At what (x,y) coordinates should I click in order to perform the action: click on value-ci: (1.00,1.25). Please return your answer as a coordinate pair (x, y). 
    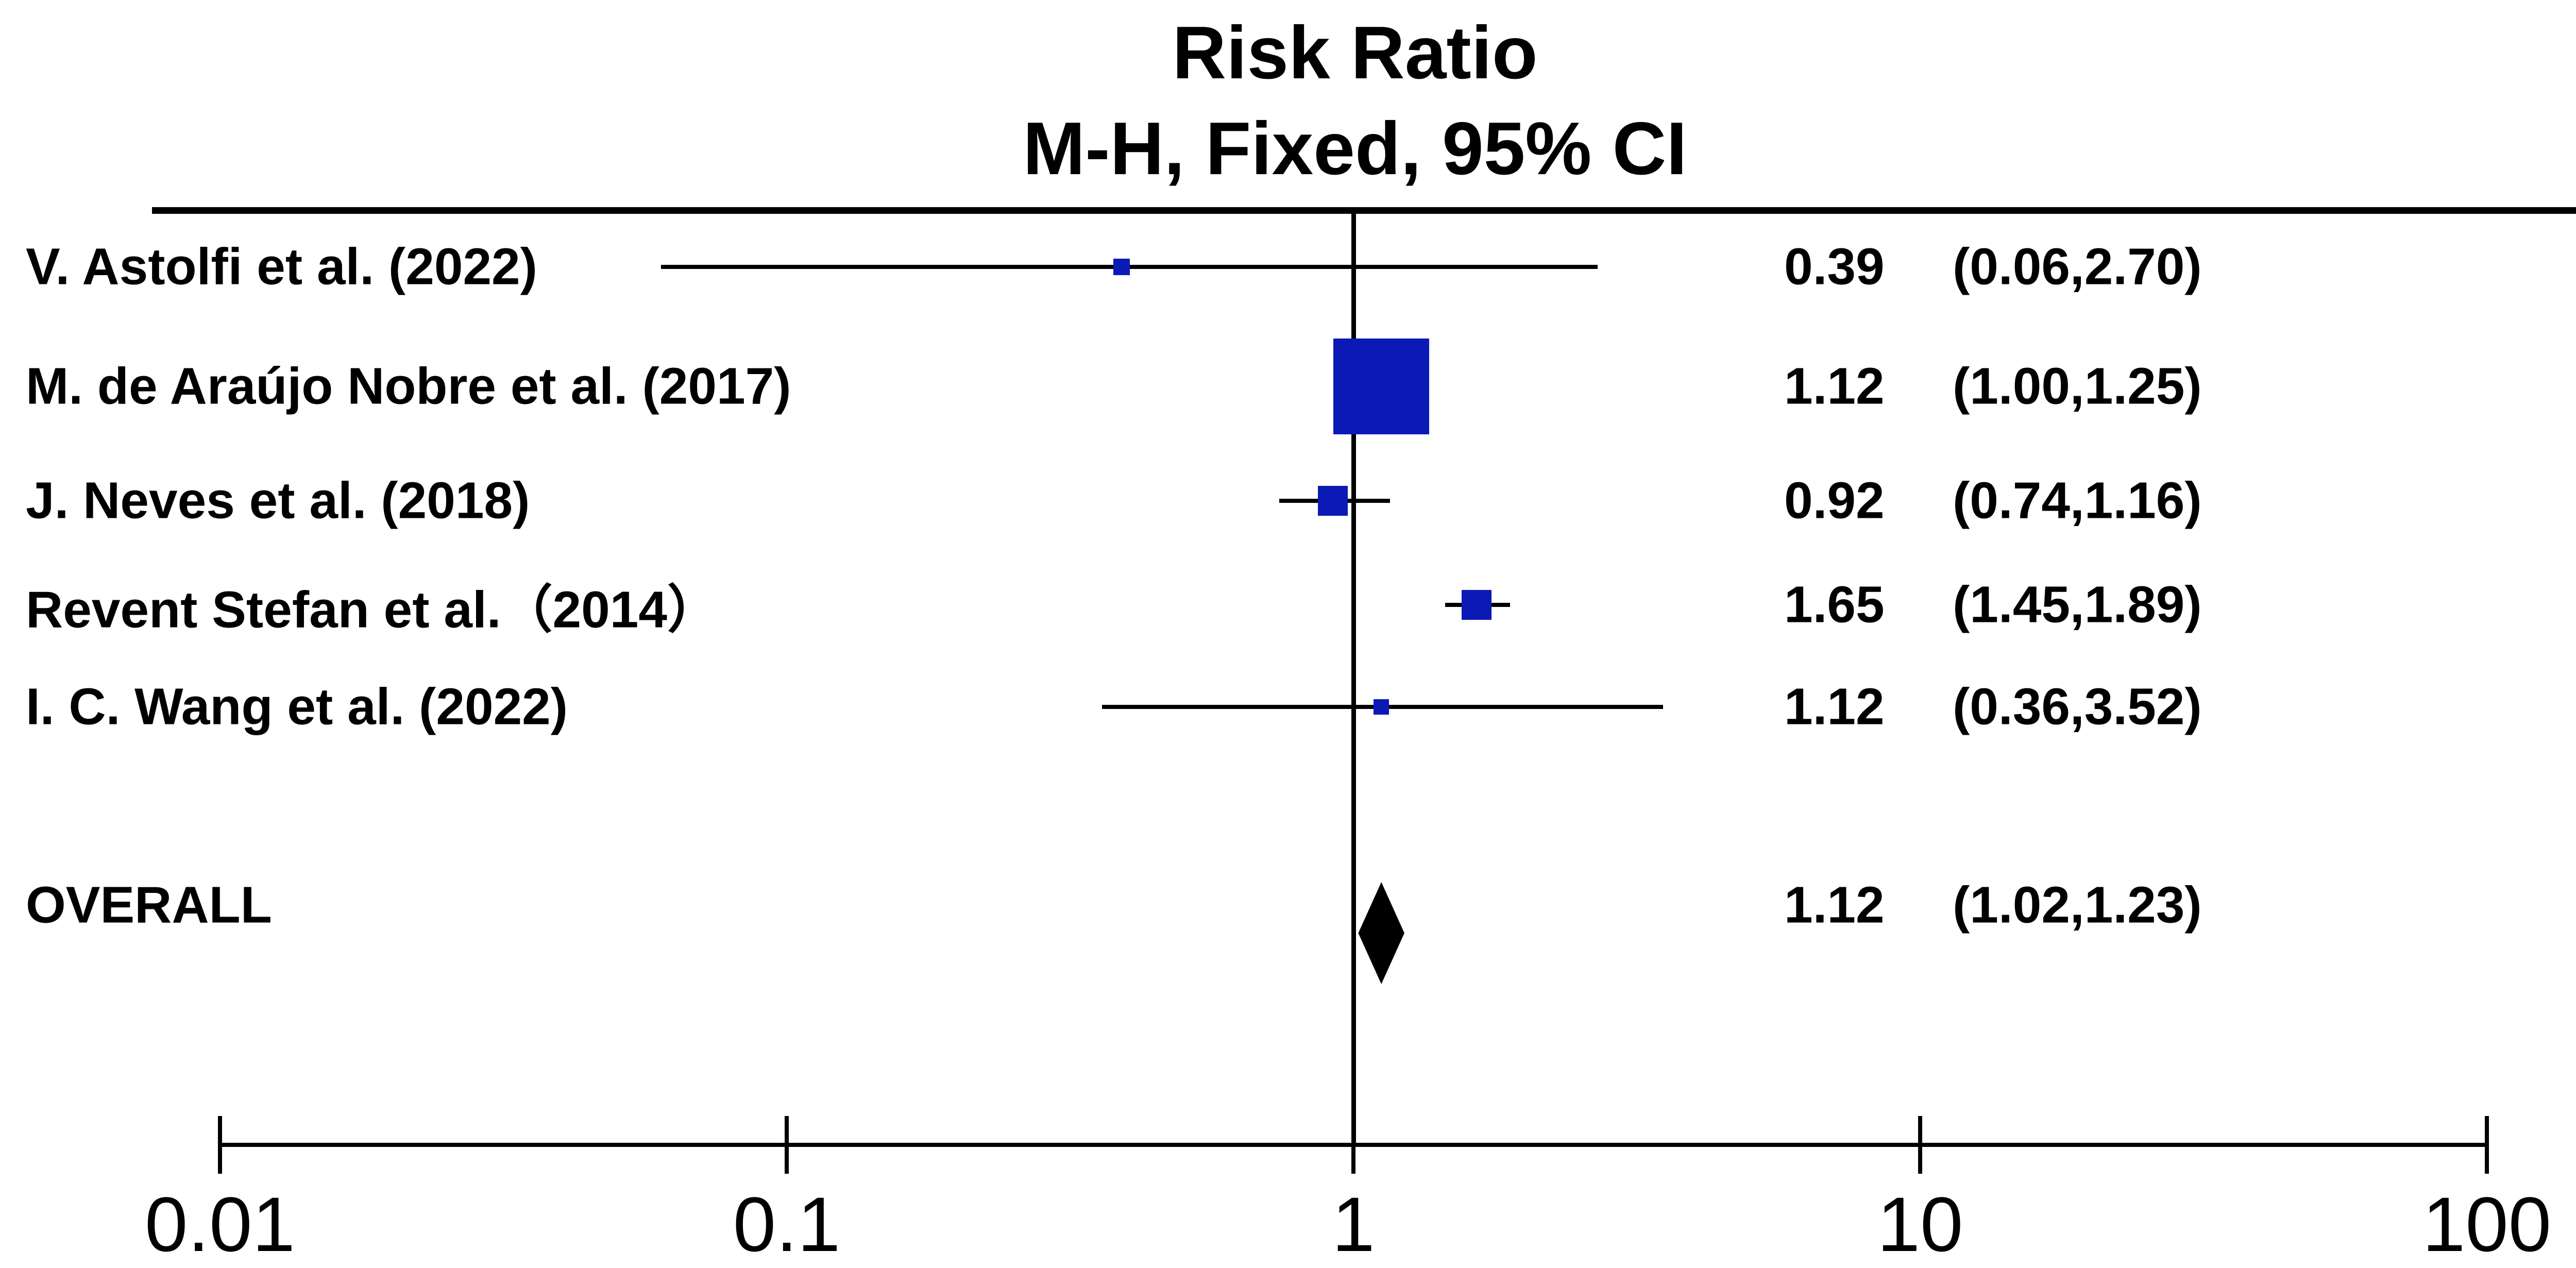
    Looking at the image, I should click on (2077, 386).